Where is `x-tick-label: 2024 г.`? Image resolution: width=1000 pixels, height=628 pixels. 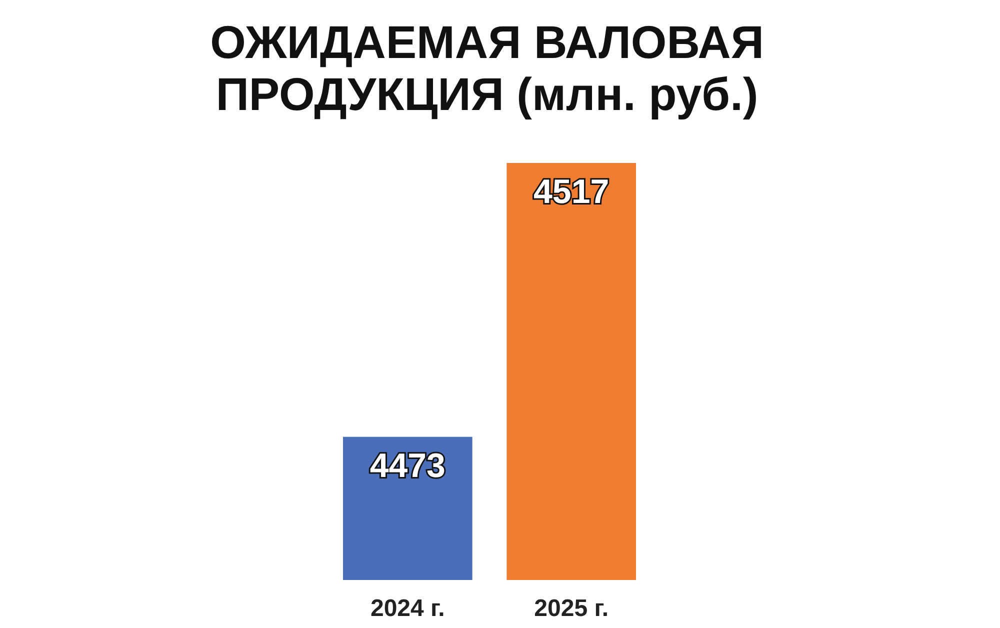 x-tick-label: 2024 г. is located at coordinates (407, 608).